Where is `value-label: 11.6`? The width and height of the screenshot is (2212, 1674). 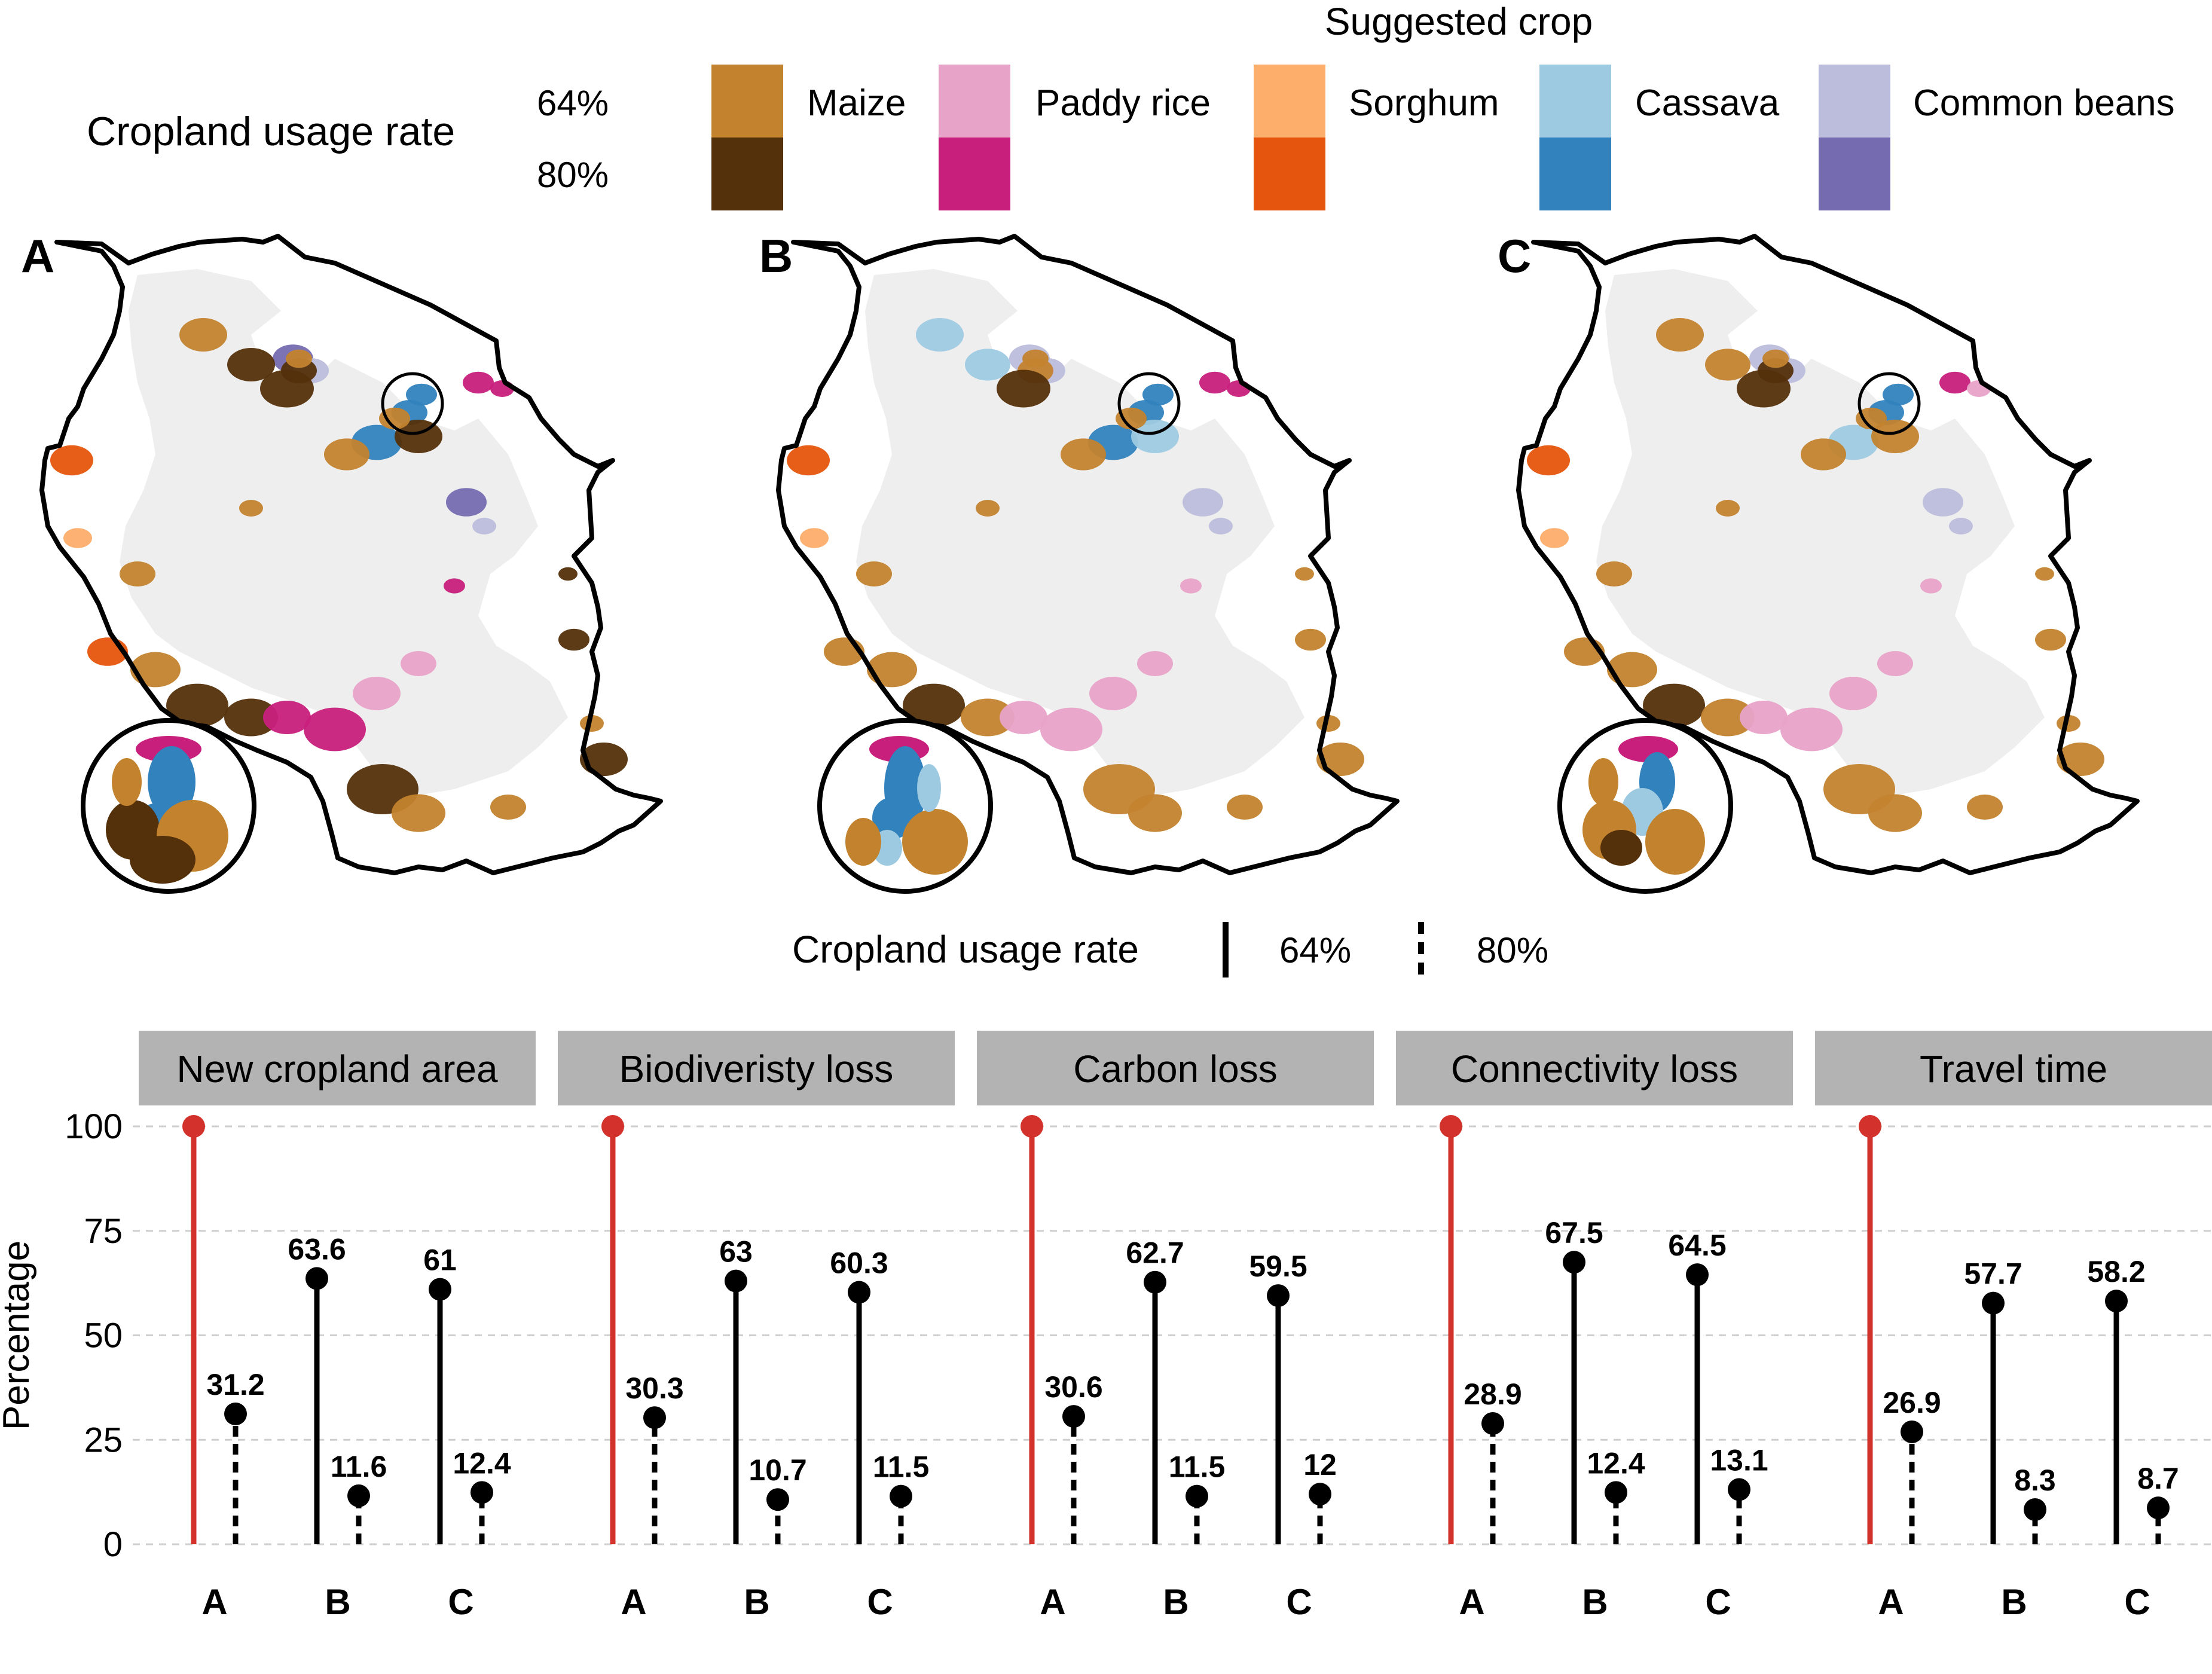
value-label: 11.6 is located at coordinates (359, 1467).